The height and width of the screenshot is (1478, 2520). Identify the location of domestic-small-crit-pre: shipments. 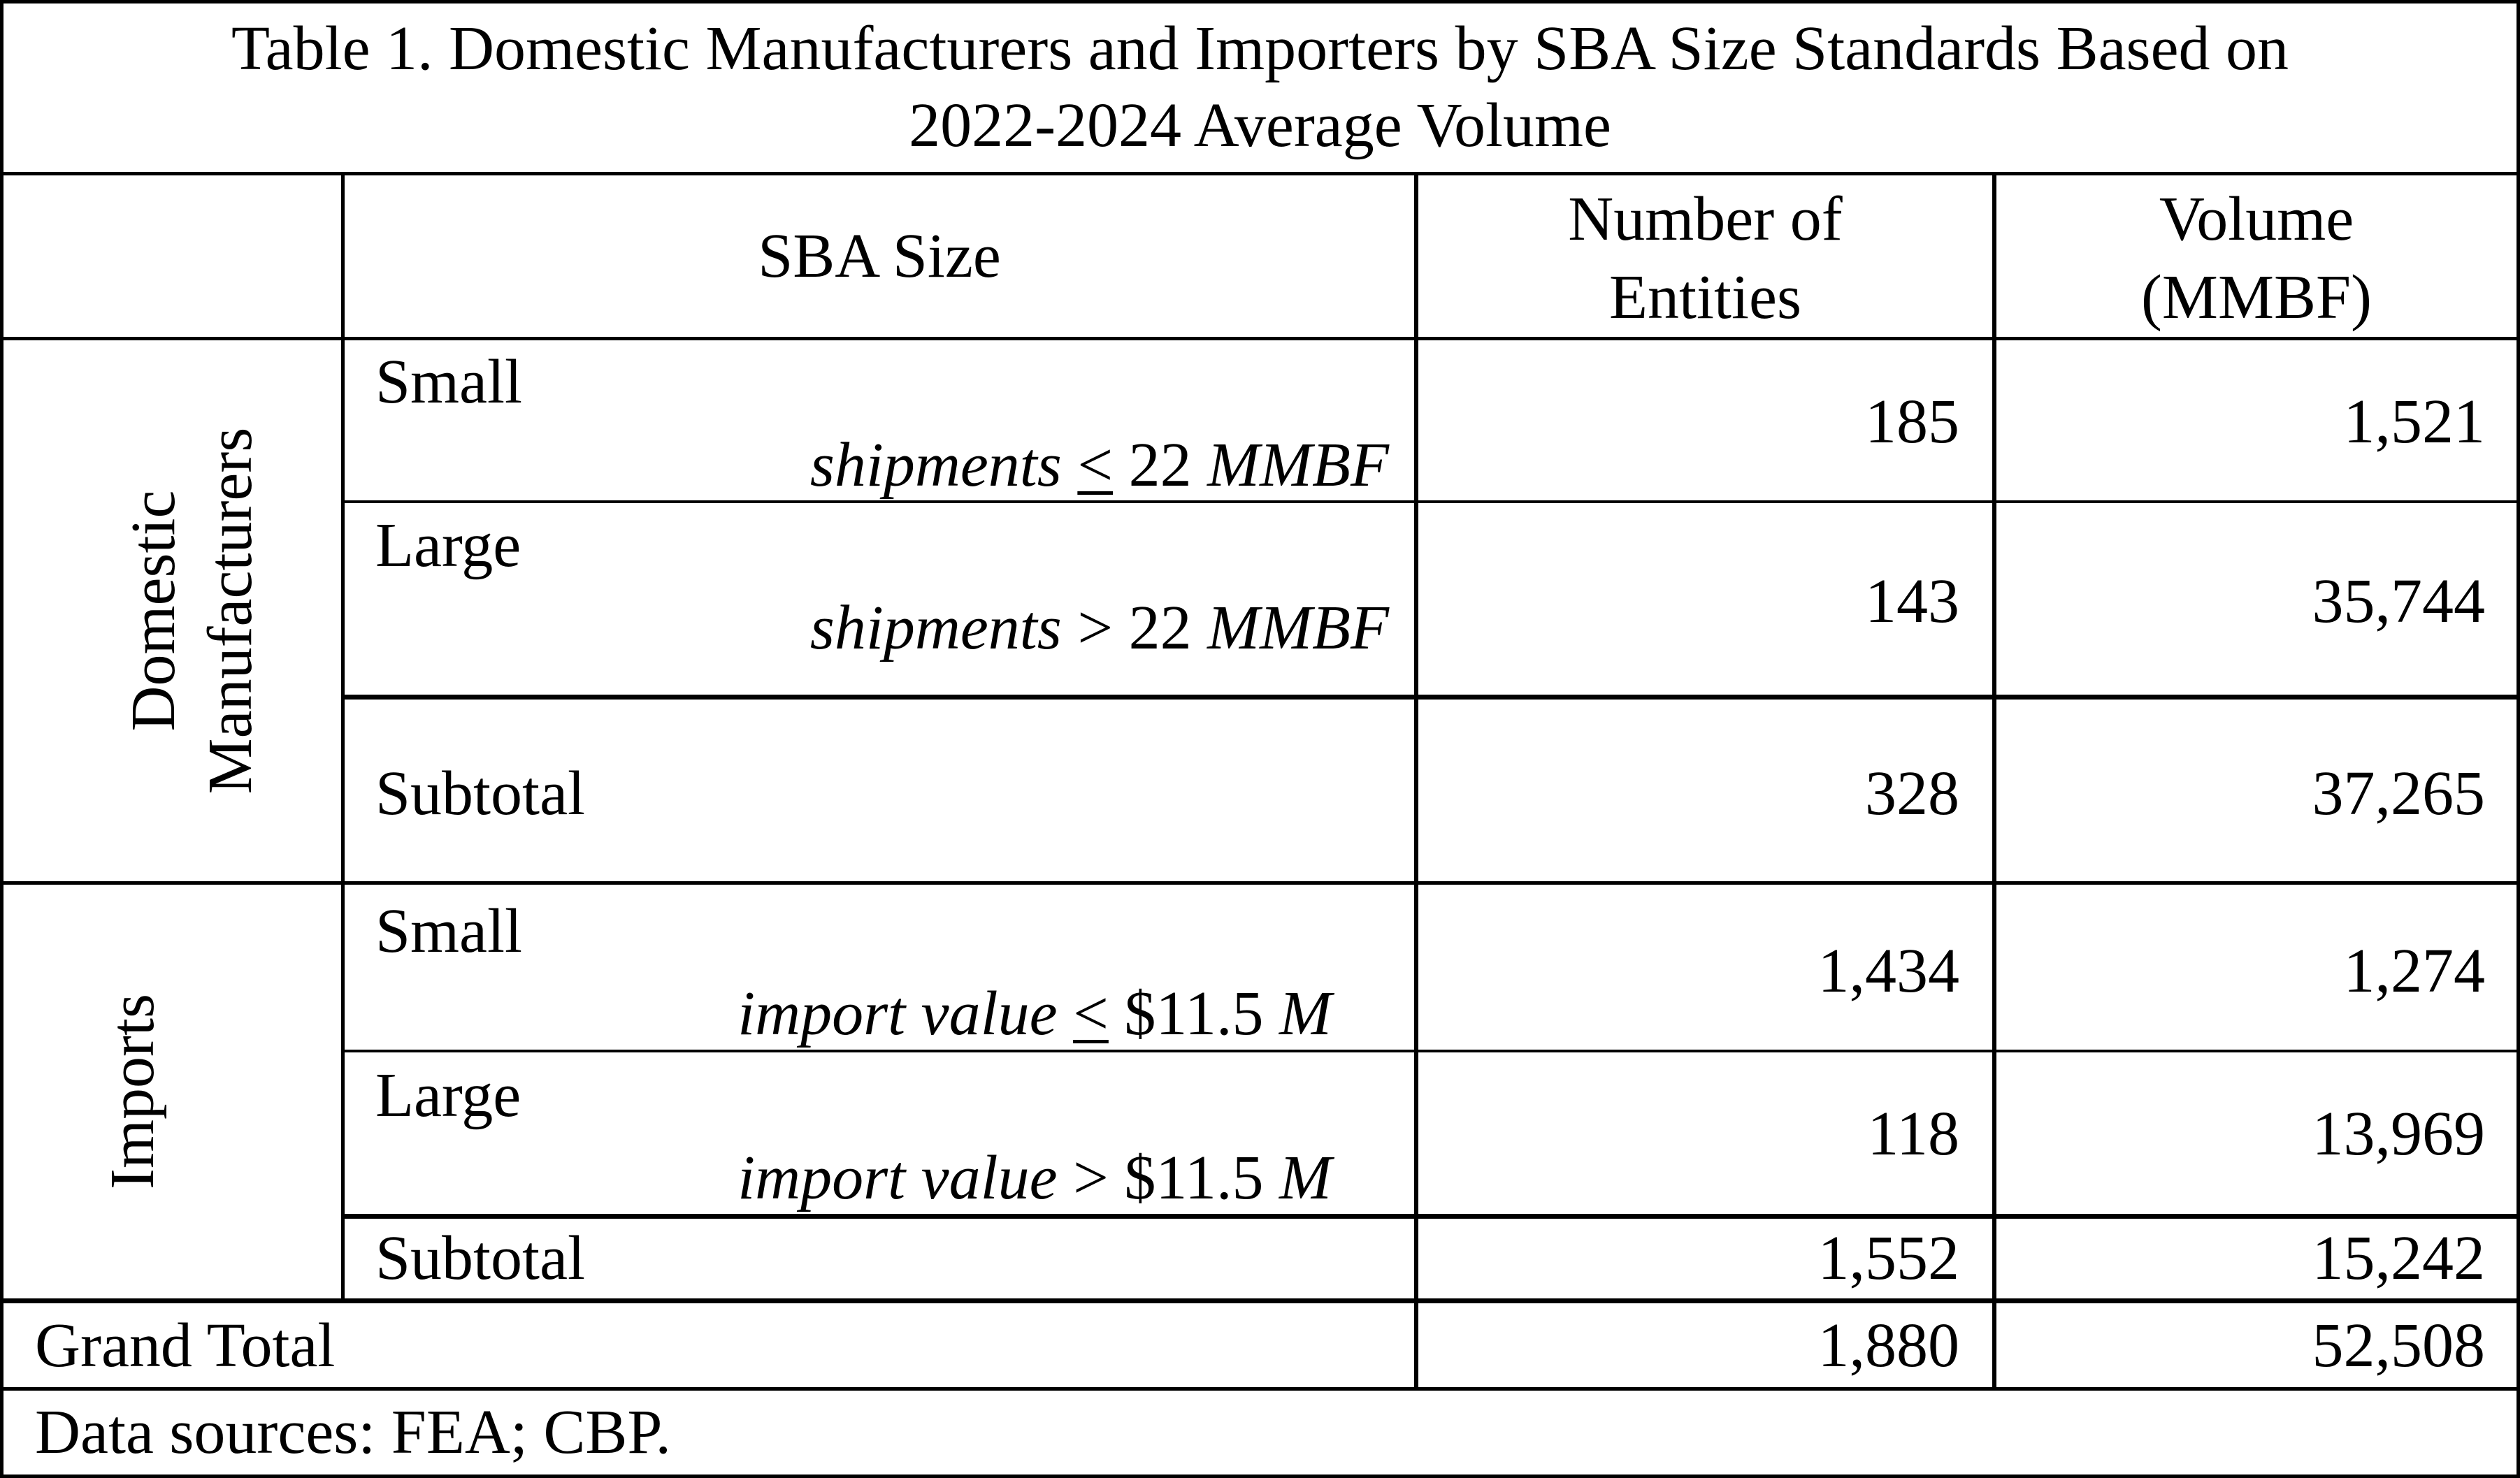
(944, 465).